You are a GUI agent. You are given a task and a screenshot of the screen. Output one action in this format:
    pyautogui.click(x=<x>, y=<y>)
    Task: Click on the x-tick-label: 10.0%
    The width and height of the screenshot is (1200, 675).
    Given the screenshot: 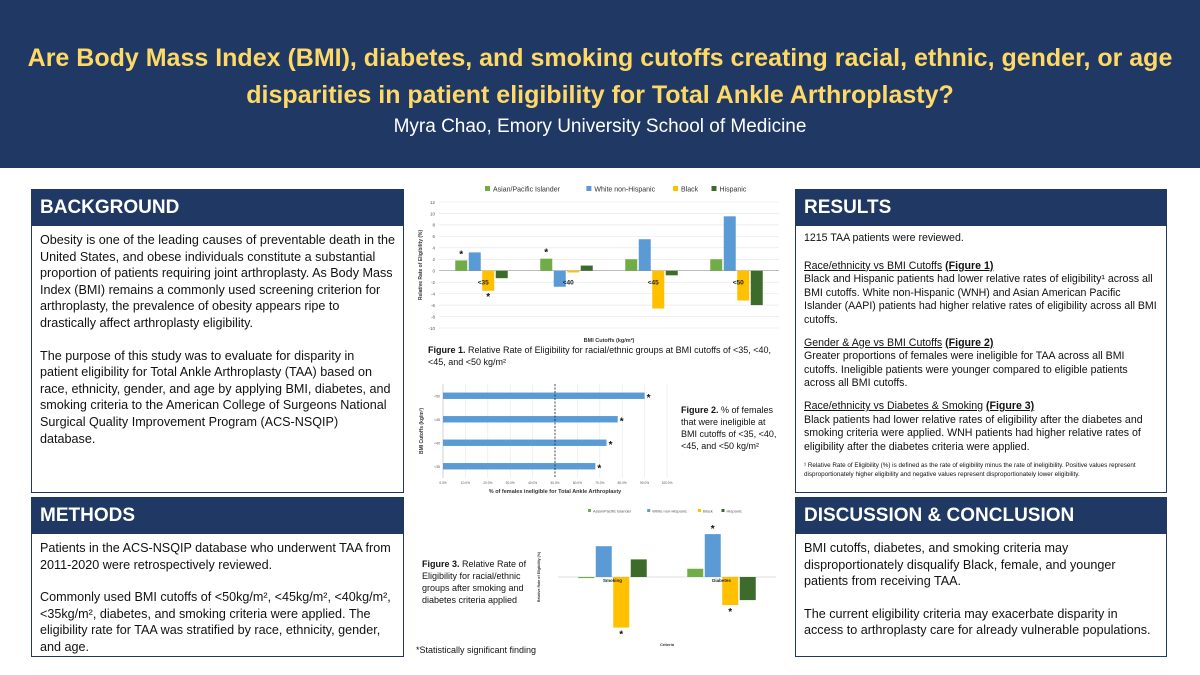 What is the action you would take?
    pyautogui.click(x=465, y=483)
    